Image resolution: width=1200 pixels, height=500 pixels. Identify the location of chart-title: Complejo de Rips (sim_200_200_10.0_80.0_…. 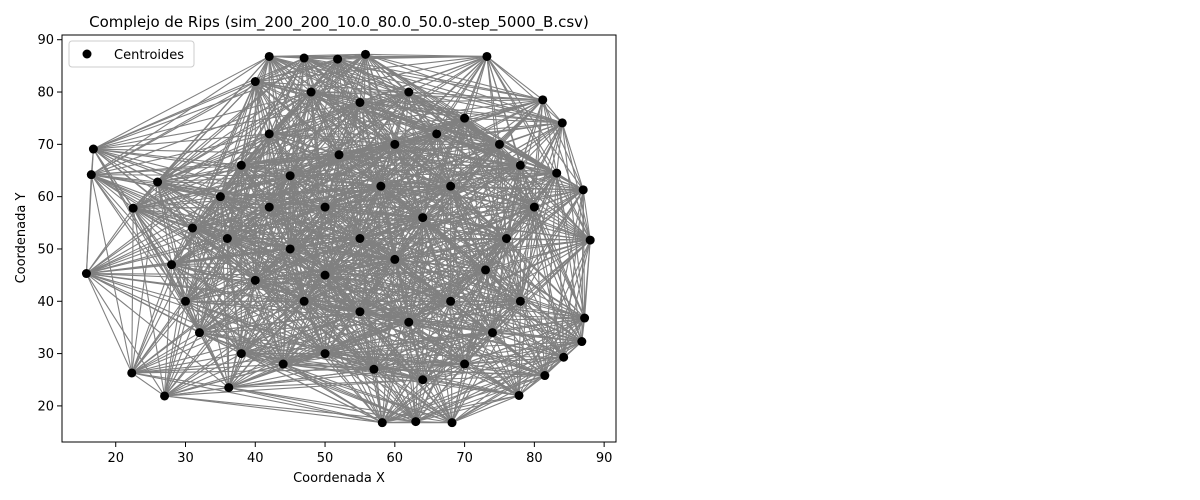
(339, 22).